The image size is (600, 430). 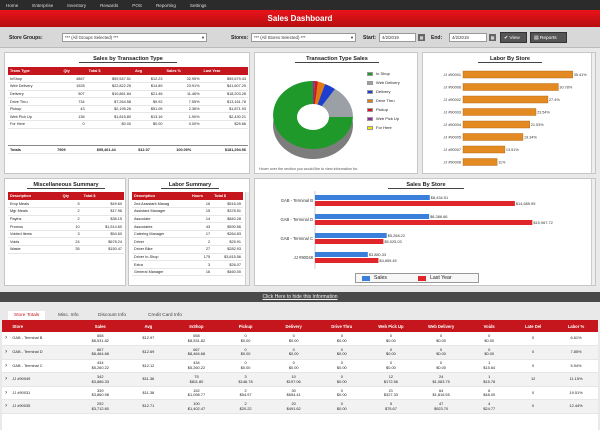 What do you see at coordinates (35, 71) in the screenshot?
I see `column-header-trans-type: Trans Type` at bounding box center [35, 71].